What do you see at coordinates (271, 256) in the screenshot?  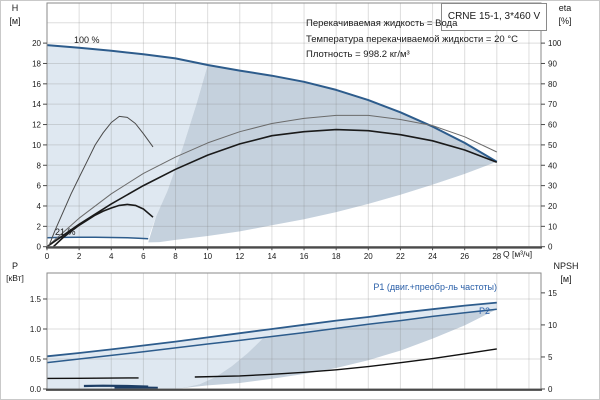 I see `x-tick-label: 14` at bounding box center [271, 256].